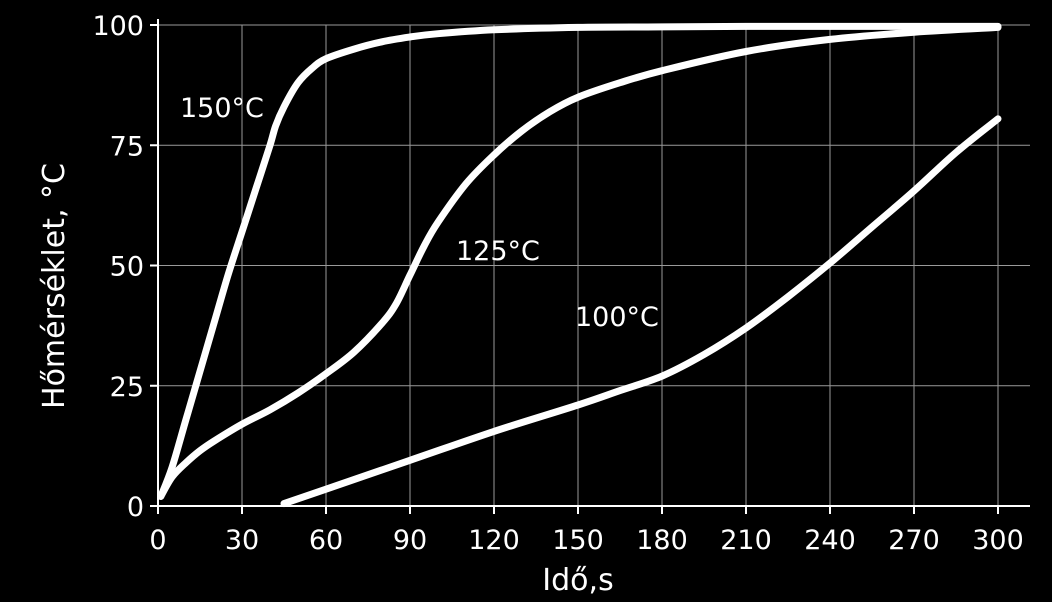 This screenshot has height=602, width=1052. Describe the element at coordinates (830, 540) in the screenshot. I see `x-tick-label: 240` at that location.